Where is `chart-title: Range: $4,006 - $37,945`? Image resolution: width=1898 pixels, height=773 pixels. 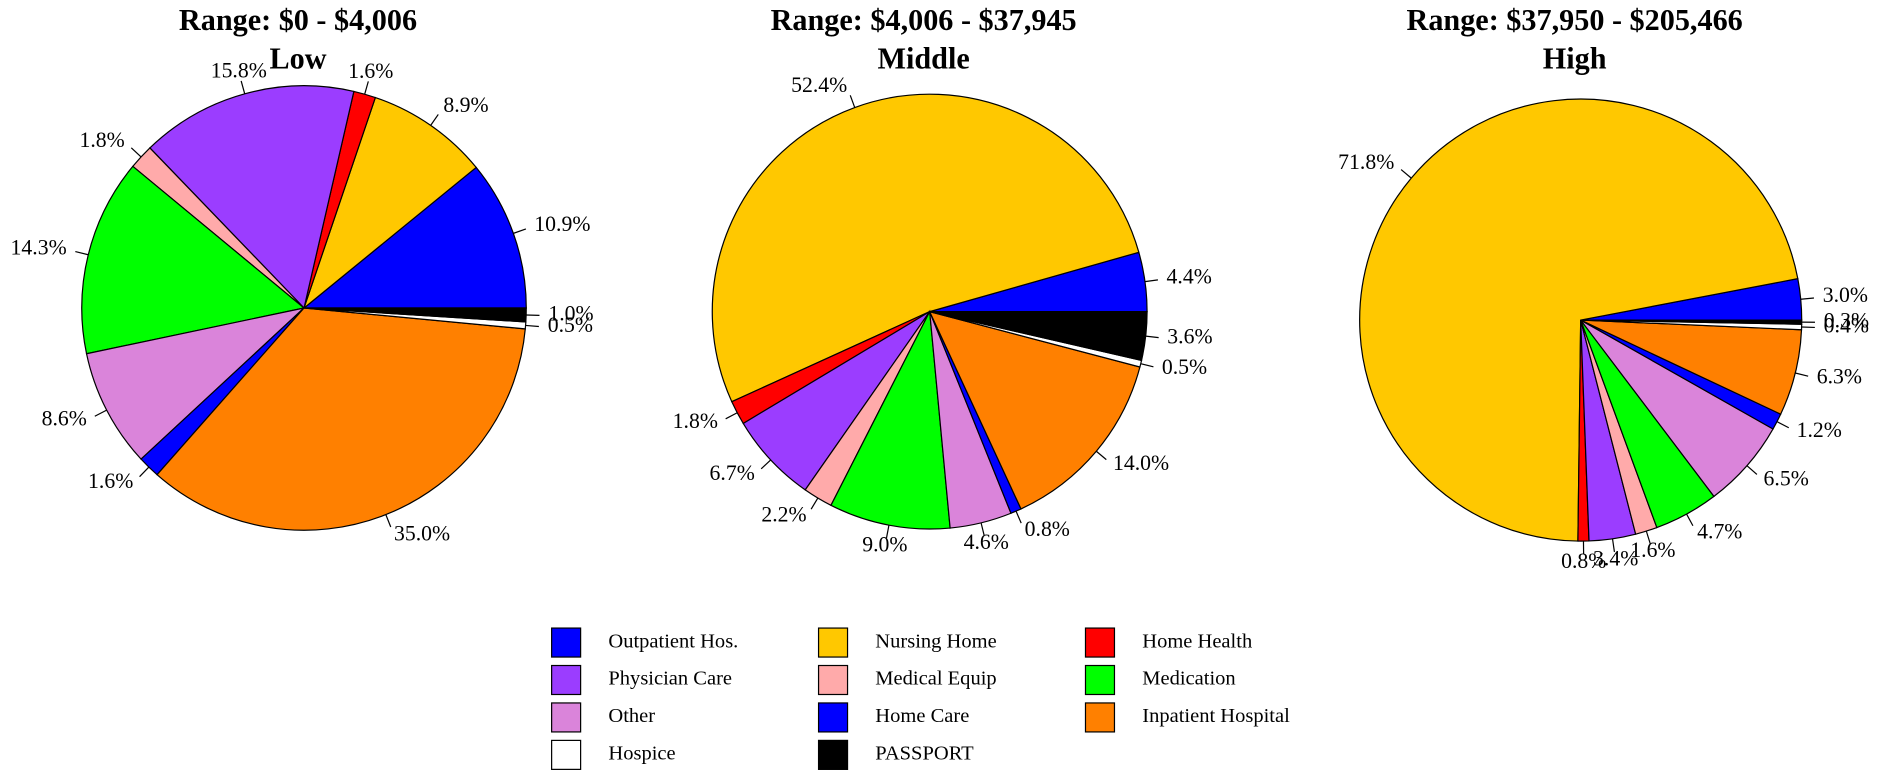
chart-title: Range: $4,006 - $37,945 is located at coordinates (924, 20).